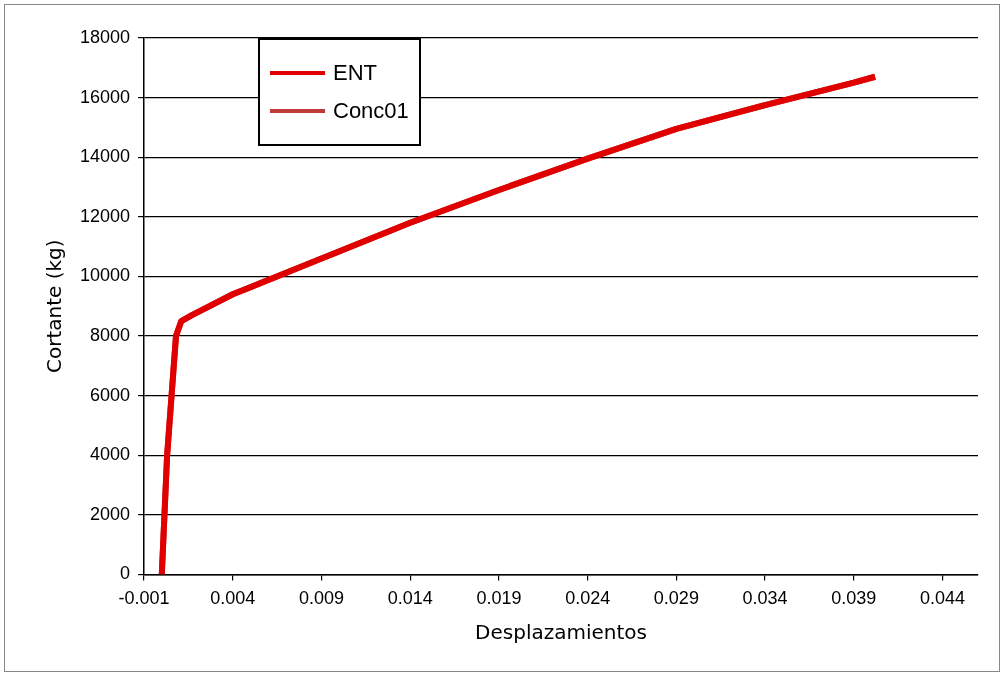 Image resolution: width=1008 pixels, height=680 pixels. I want to click on y-tick-label: 12000, so click(105, 215).